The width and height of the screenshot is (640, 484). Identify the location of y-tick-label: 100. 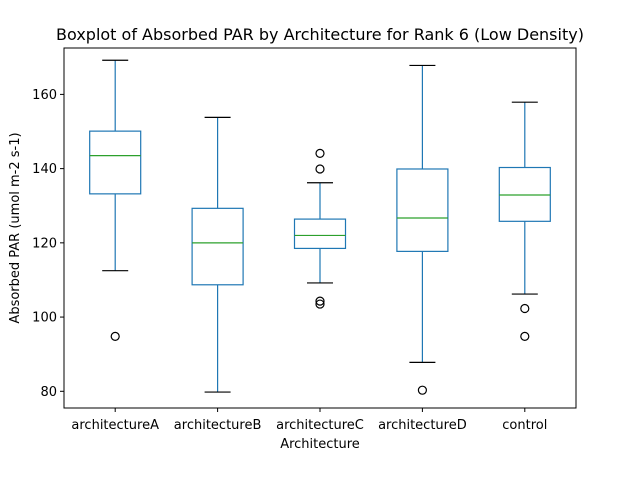
(44, 318).